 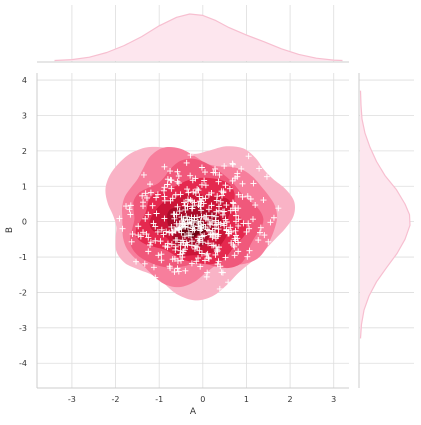 What do you see at coordinates (24, 151) in the screenshot?
I see `y-tick-label: 2` at bounding box center [24, 151].